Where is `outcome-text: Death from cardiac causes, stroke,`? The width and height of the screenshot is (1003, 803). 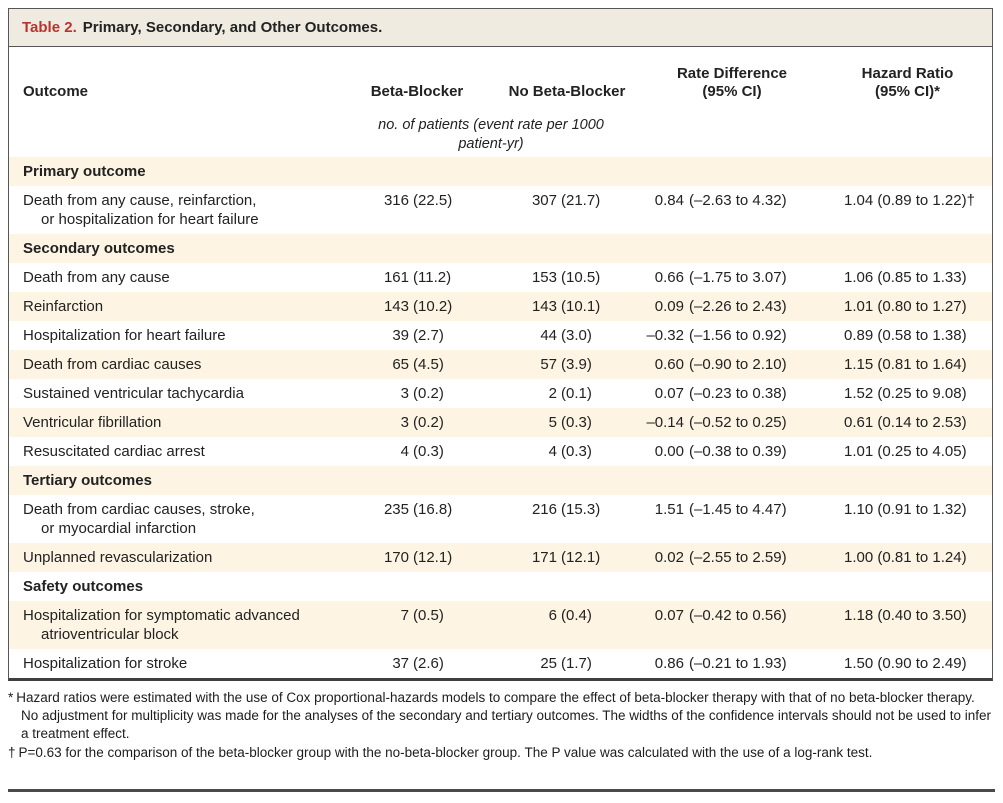 outcome-text: Death from cardiac causes, stroke, is located at coordinates (139, 509).